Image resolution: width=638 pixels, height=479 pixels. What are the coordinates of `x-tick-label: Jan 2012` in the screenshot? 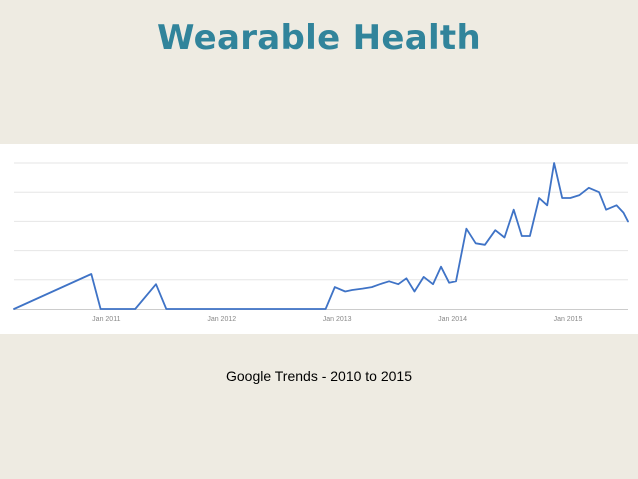 It's located at (221, 319).